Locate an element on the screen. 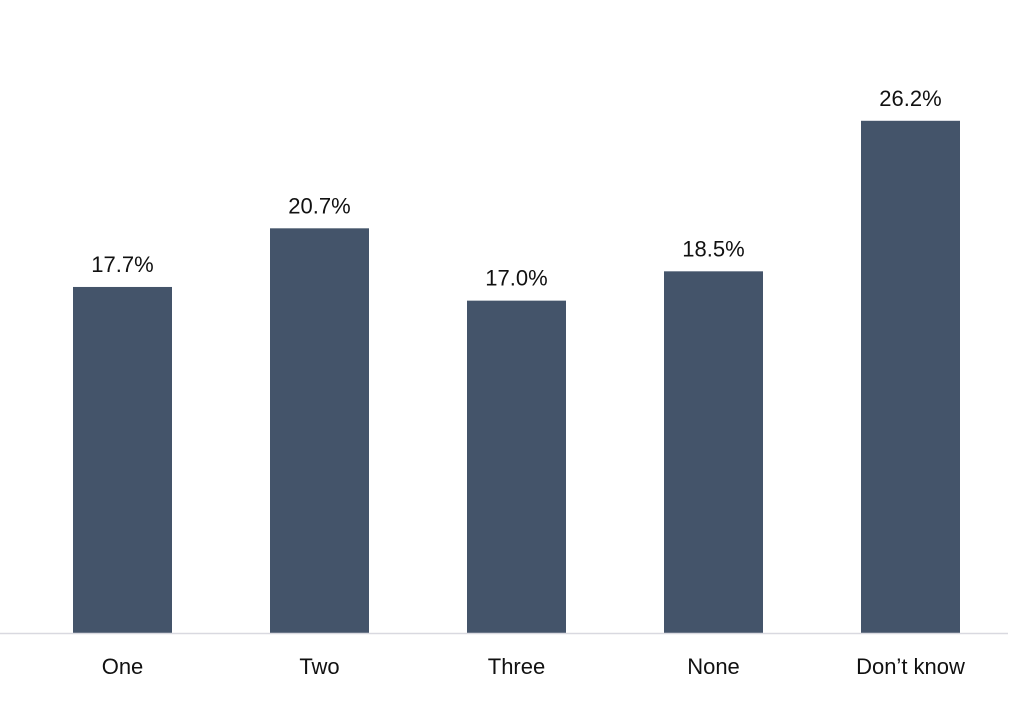 The image size is (1024, 719). category-label: Three is located at coordinates (516, 666).